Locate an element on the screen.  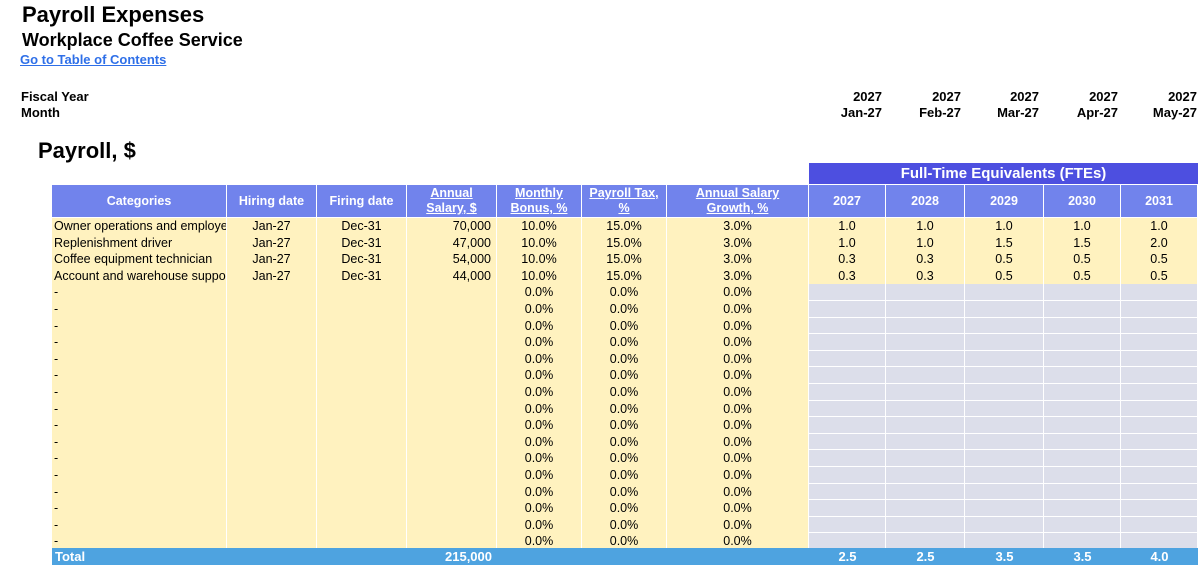
category-cell: Coffee equipment technician is located at coordinates (139, 259).